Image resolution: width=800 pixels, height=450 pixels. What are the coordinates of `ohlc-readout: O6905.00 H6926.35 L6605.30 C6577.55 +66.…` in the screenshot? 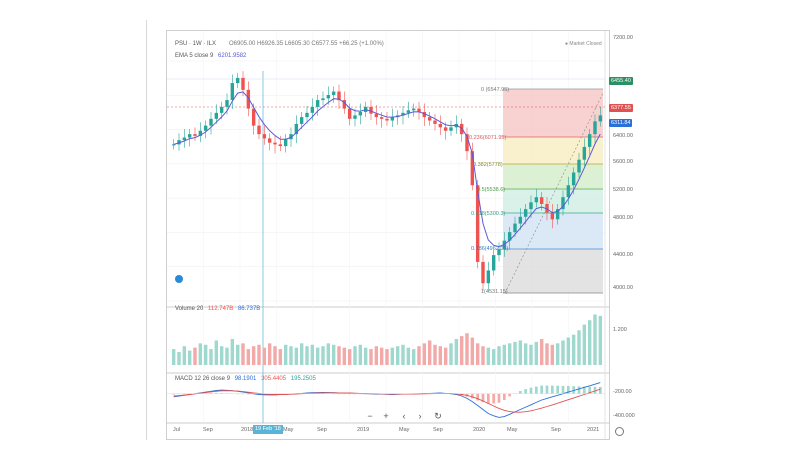 It's located at (306, 44).